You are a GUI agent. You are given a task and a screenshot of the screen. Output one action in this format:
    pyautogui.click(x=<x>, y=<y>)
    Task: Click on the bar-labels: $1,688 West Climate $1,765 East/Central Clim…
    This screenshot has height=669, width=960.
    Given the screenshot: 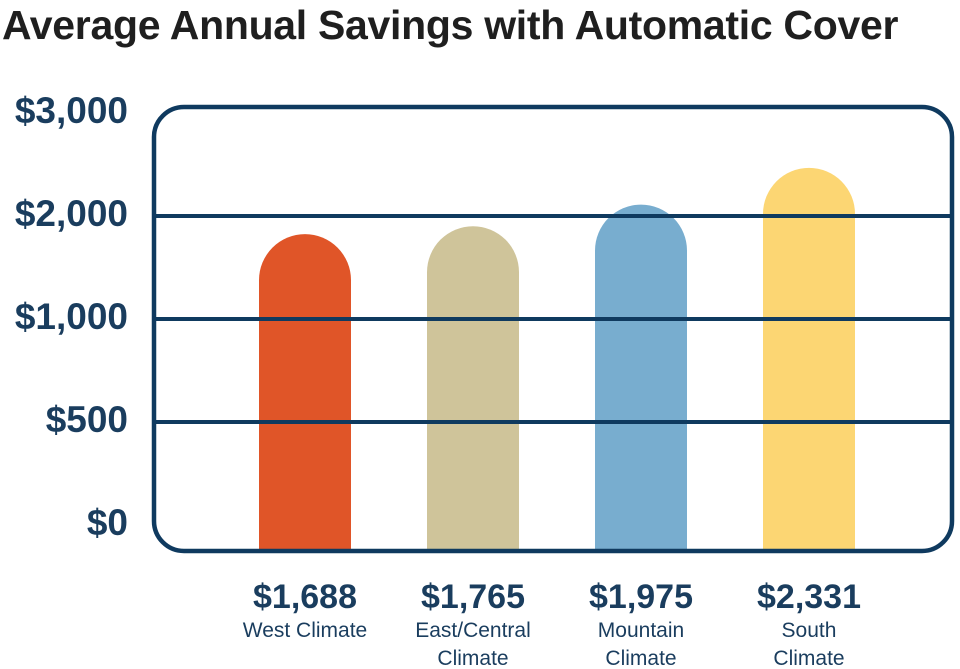 What is the action you would take?
    pyautogui.click(x=552, y=623)
    